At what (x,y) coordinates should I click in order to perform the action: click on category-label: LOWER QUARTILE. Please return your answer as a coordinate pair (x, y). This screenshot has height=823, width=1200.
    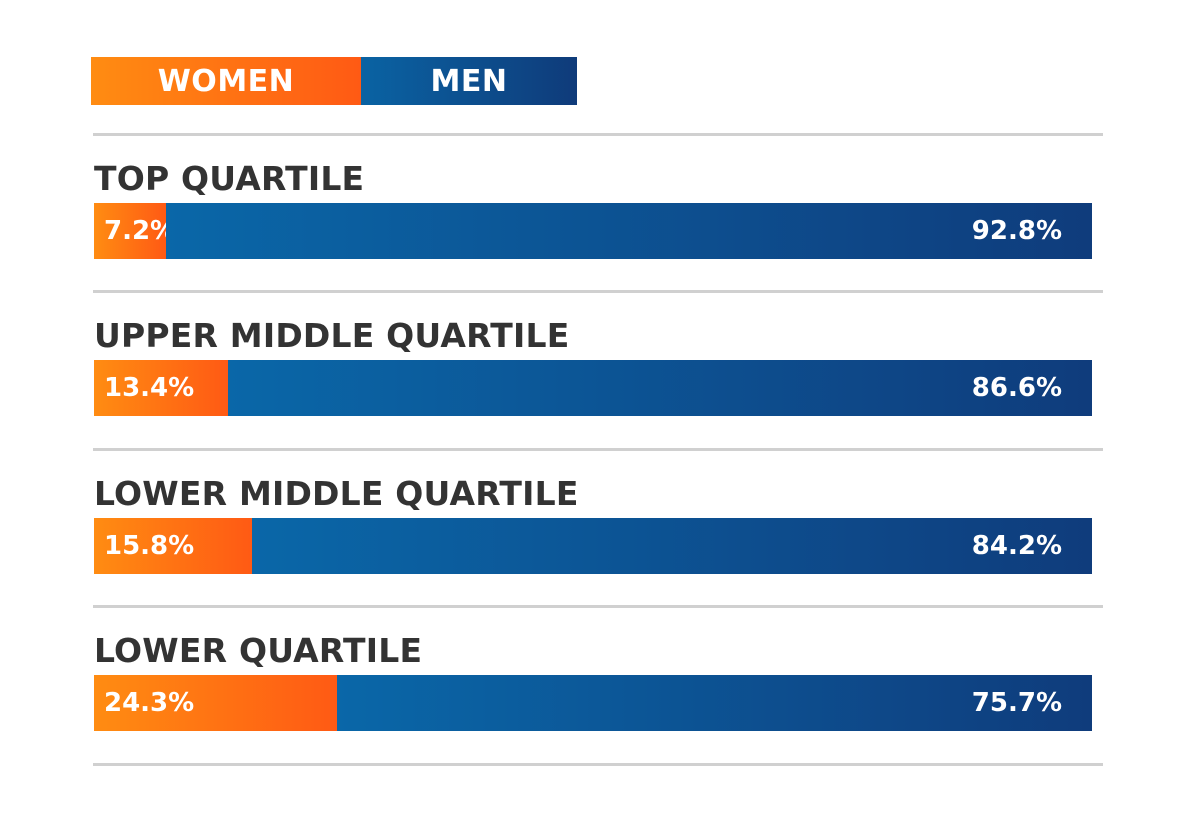
    Looking at the image, I should click on (258, 650).